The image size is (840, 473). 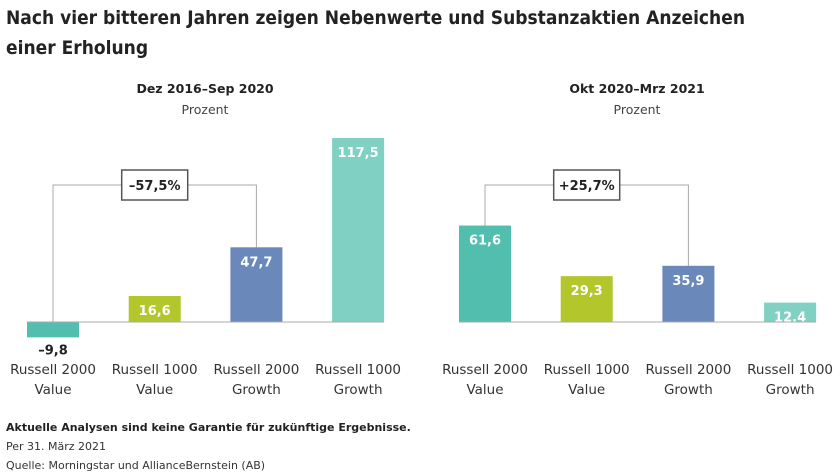 I want to click on annotation-label: –57,5%, so click(x=155, y=186).